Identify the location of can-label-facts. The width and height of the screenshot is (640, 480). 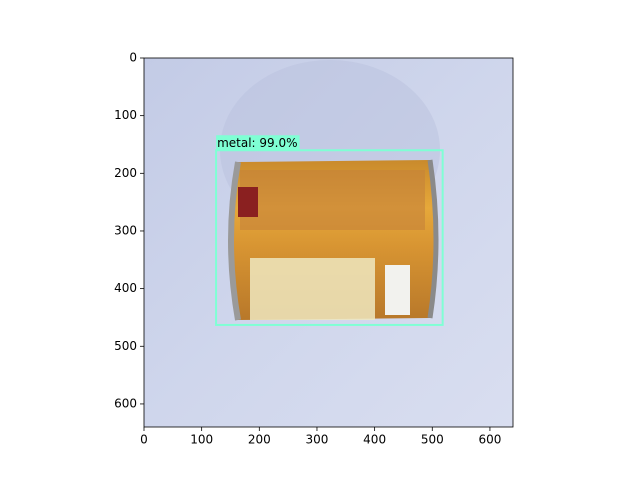
(312, 289).